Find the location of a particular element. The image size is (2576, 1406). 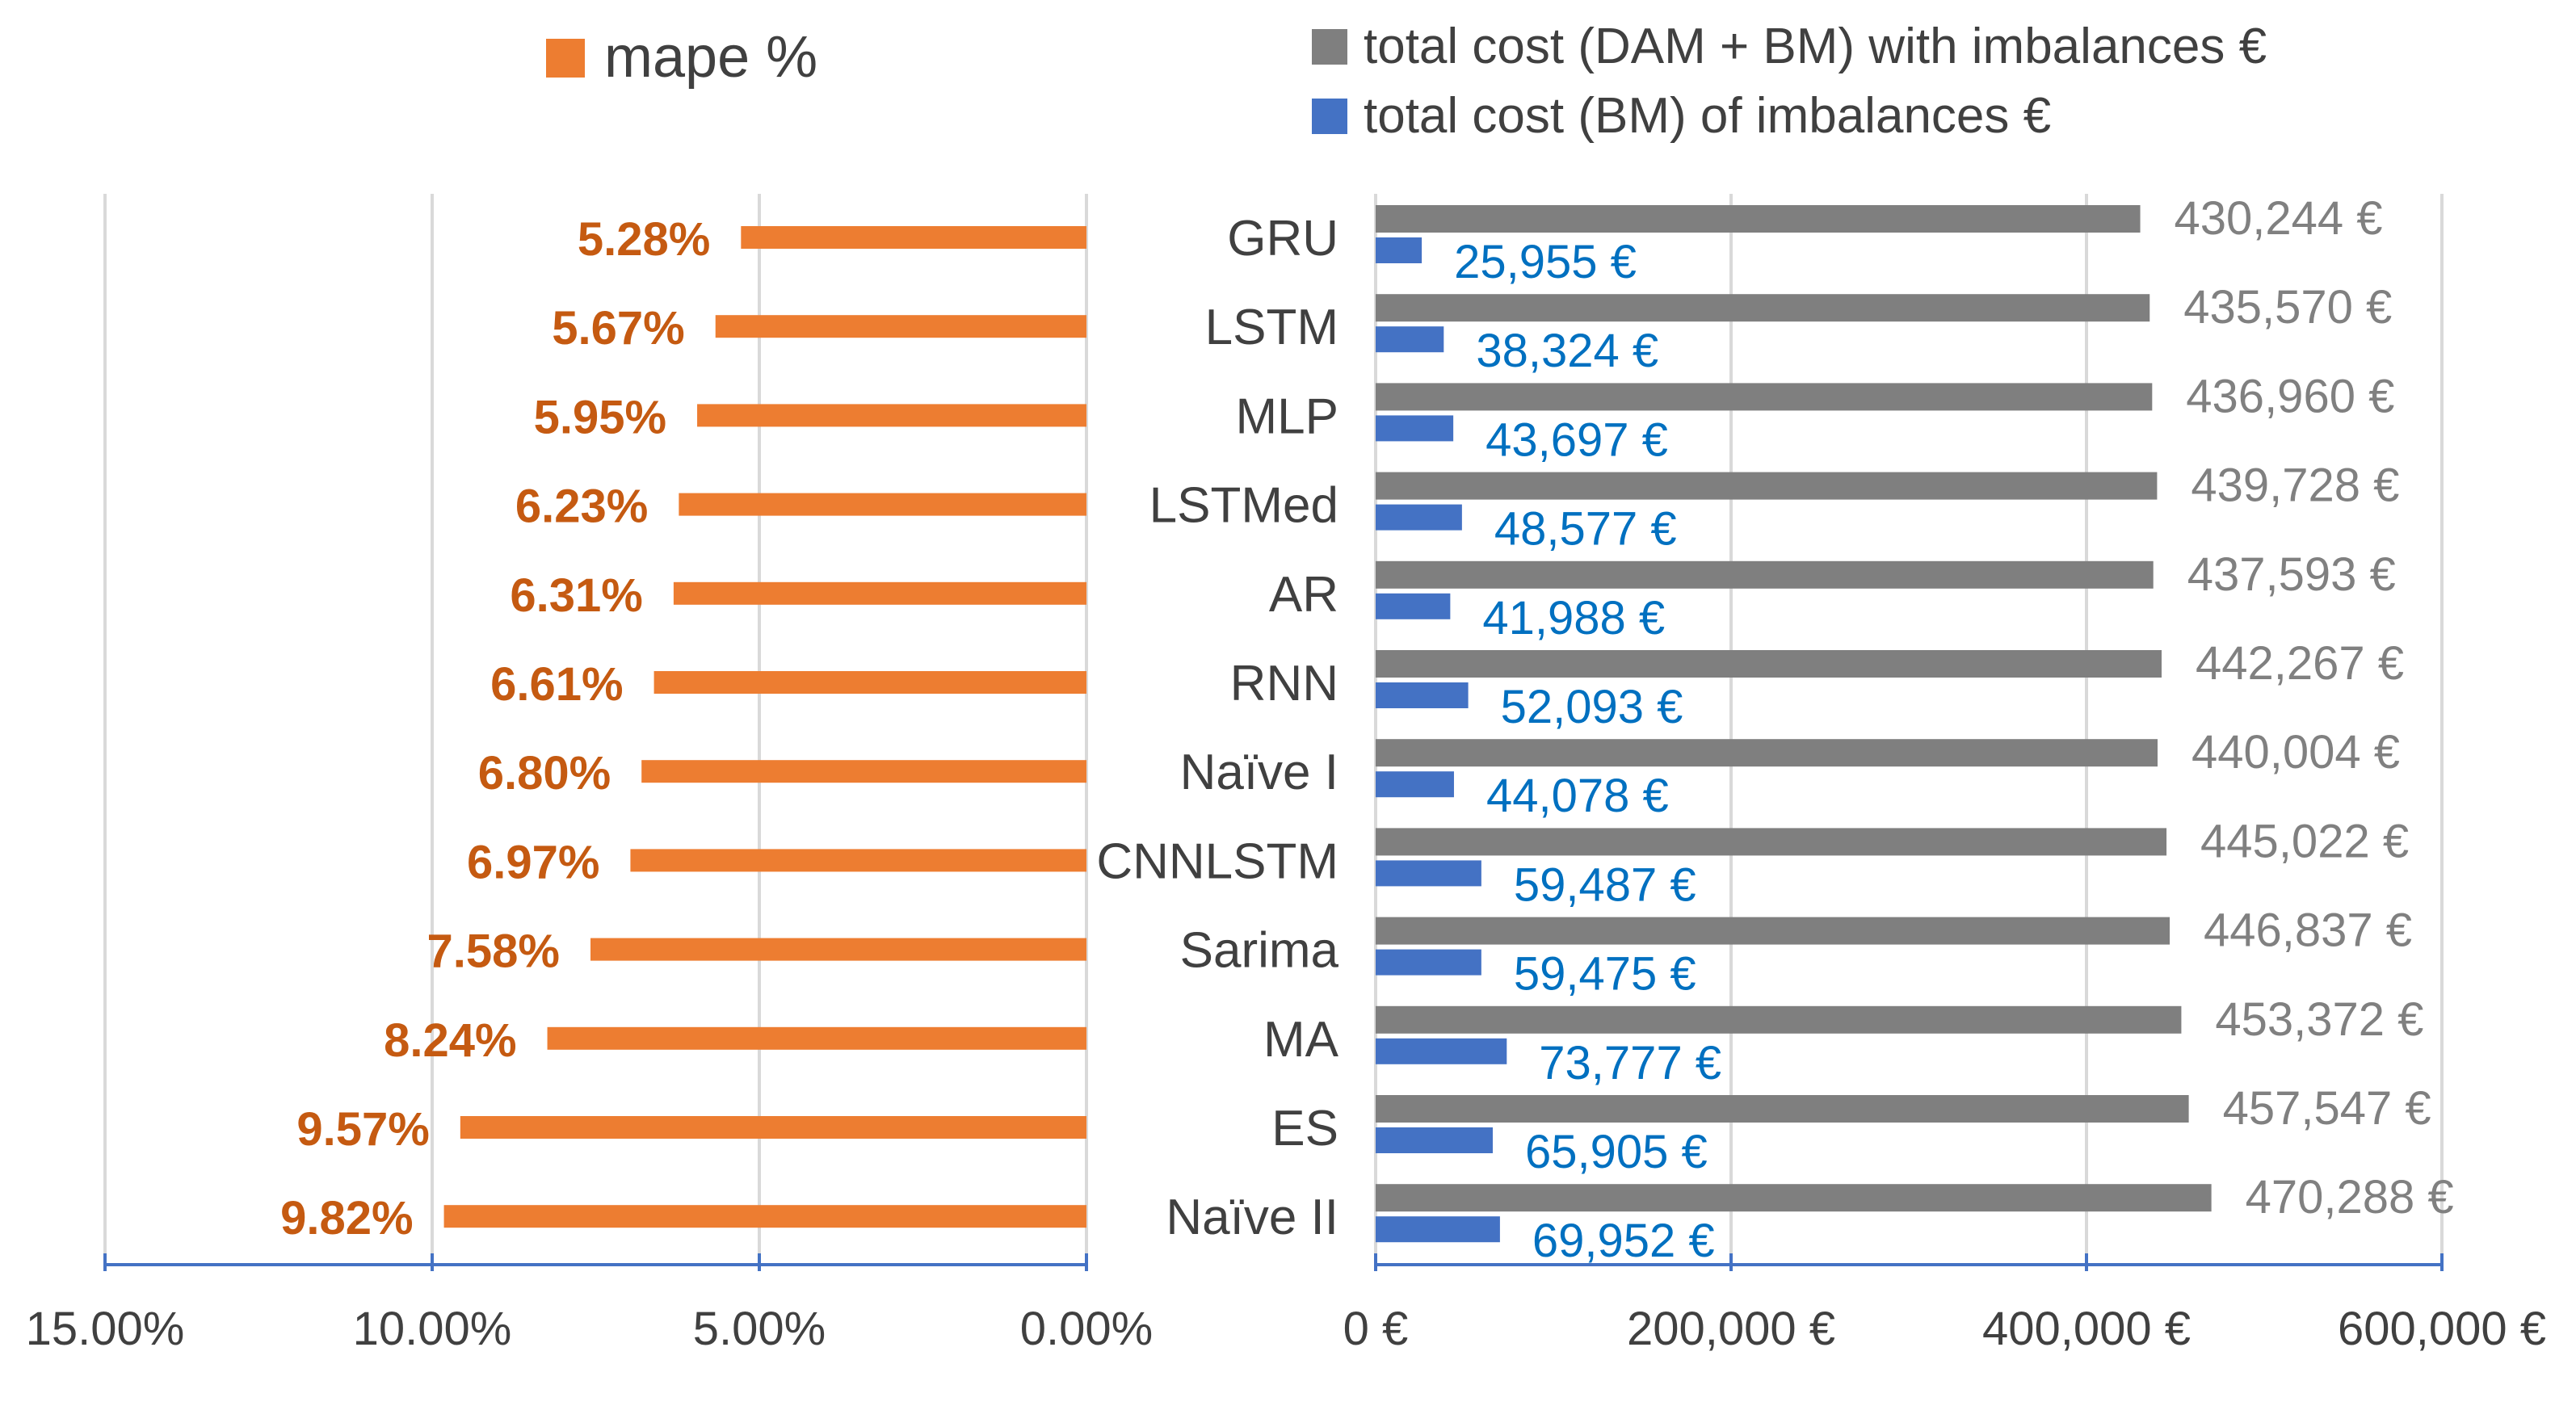

imbalance-cost-data-label: 38,324 € is located at coordinates (1567, 351).